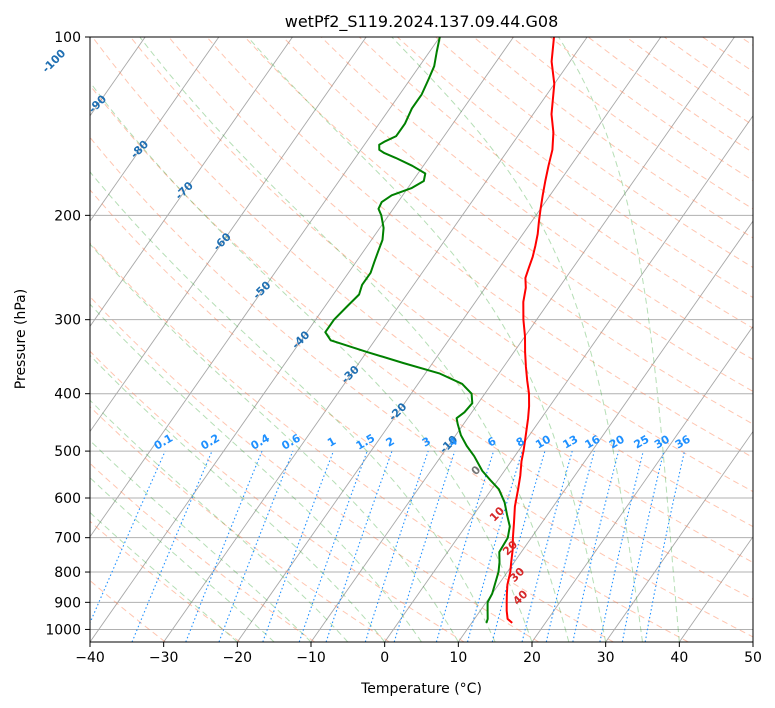  What do you see at coordinates (331, 442) in the screenshot?
I see `mixing-ratio-label: 1` at bounding box center [331, 442].